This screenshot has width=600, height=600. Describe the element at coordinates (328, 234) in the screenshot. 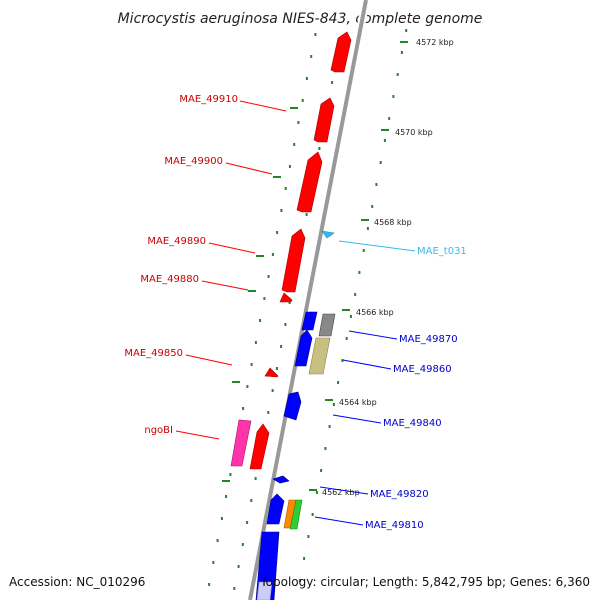

I see `gene-mae-t031` at that location.